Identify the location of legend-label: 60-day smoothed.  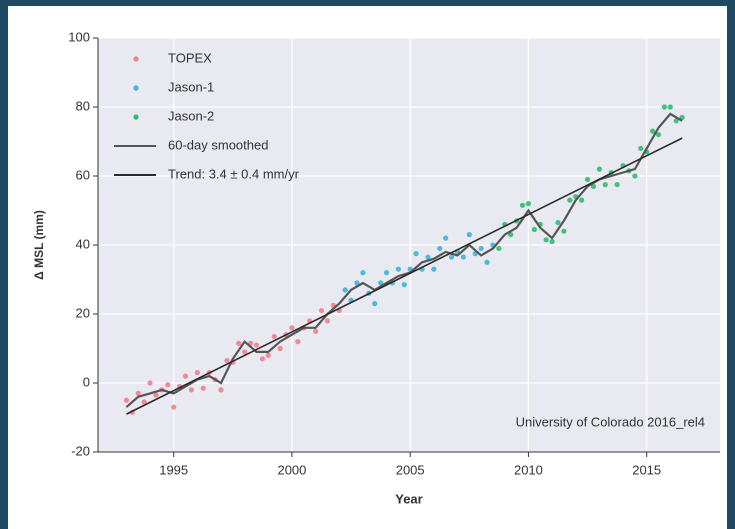
(218, 144).